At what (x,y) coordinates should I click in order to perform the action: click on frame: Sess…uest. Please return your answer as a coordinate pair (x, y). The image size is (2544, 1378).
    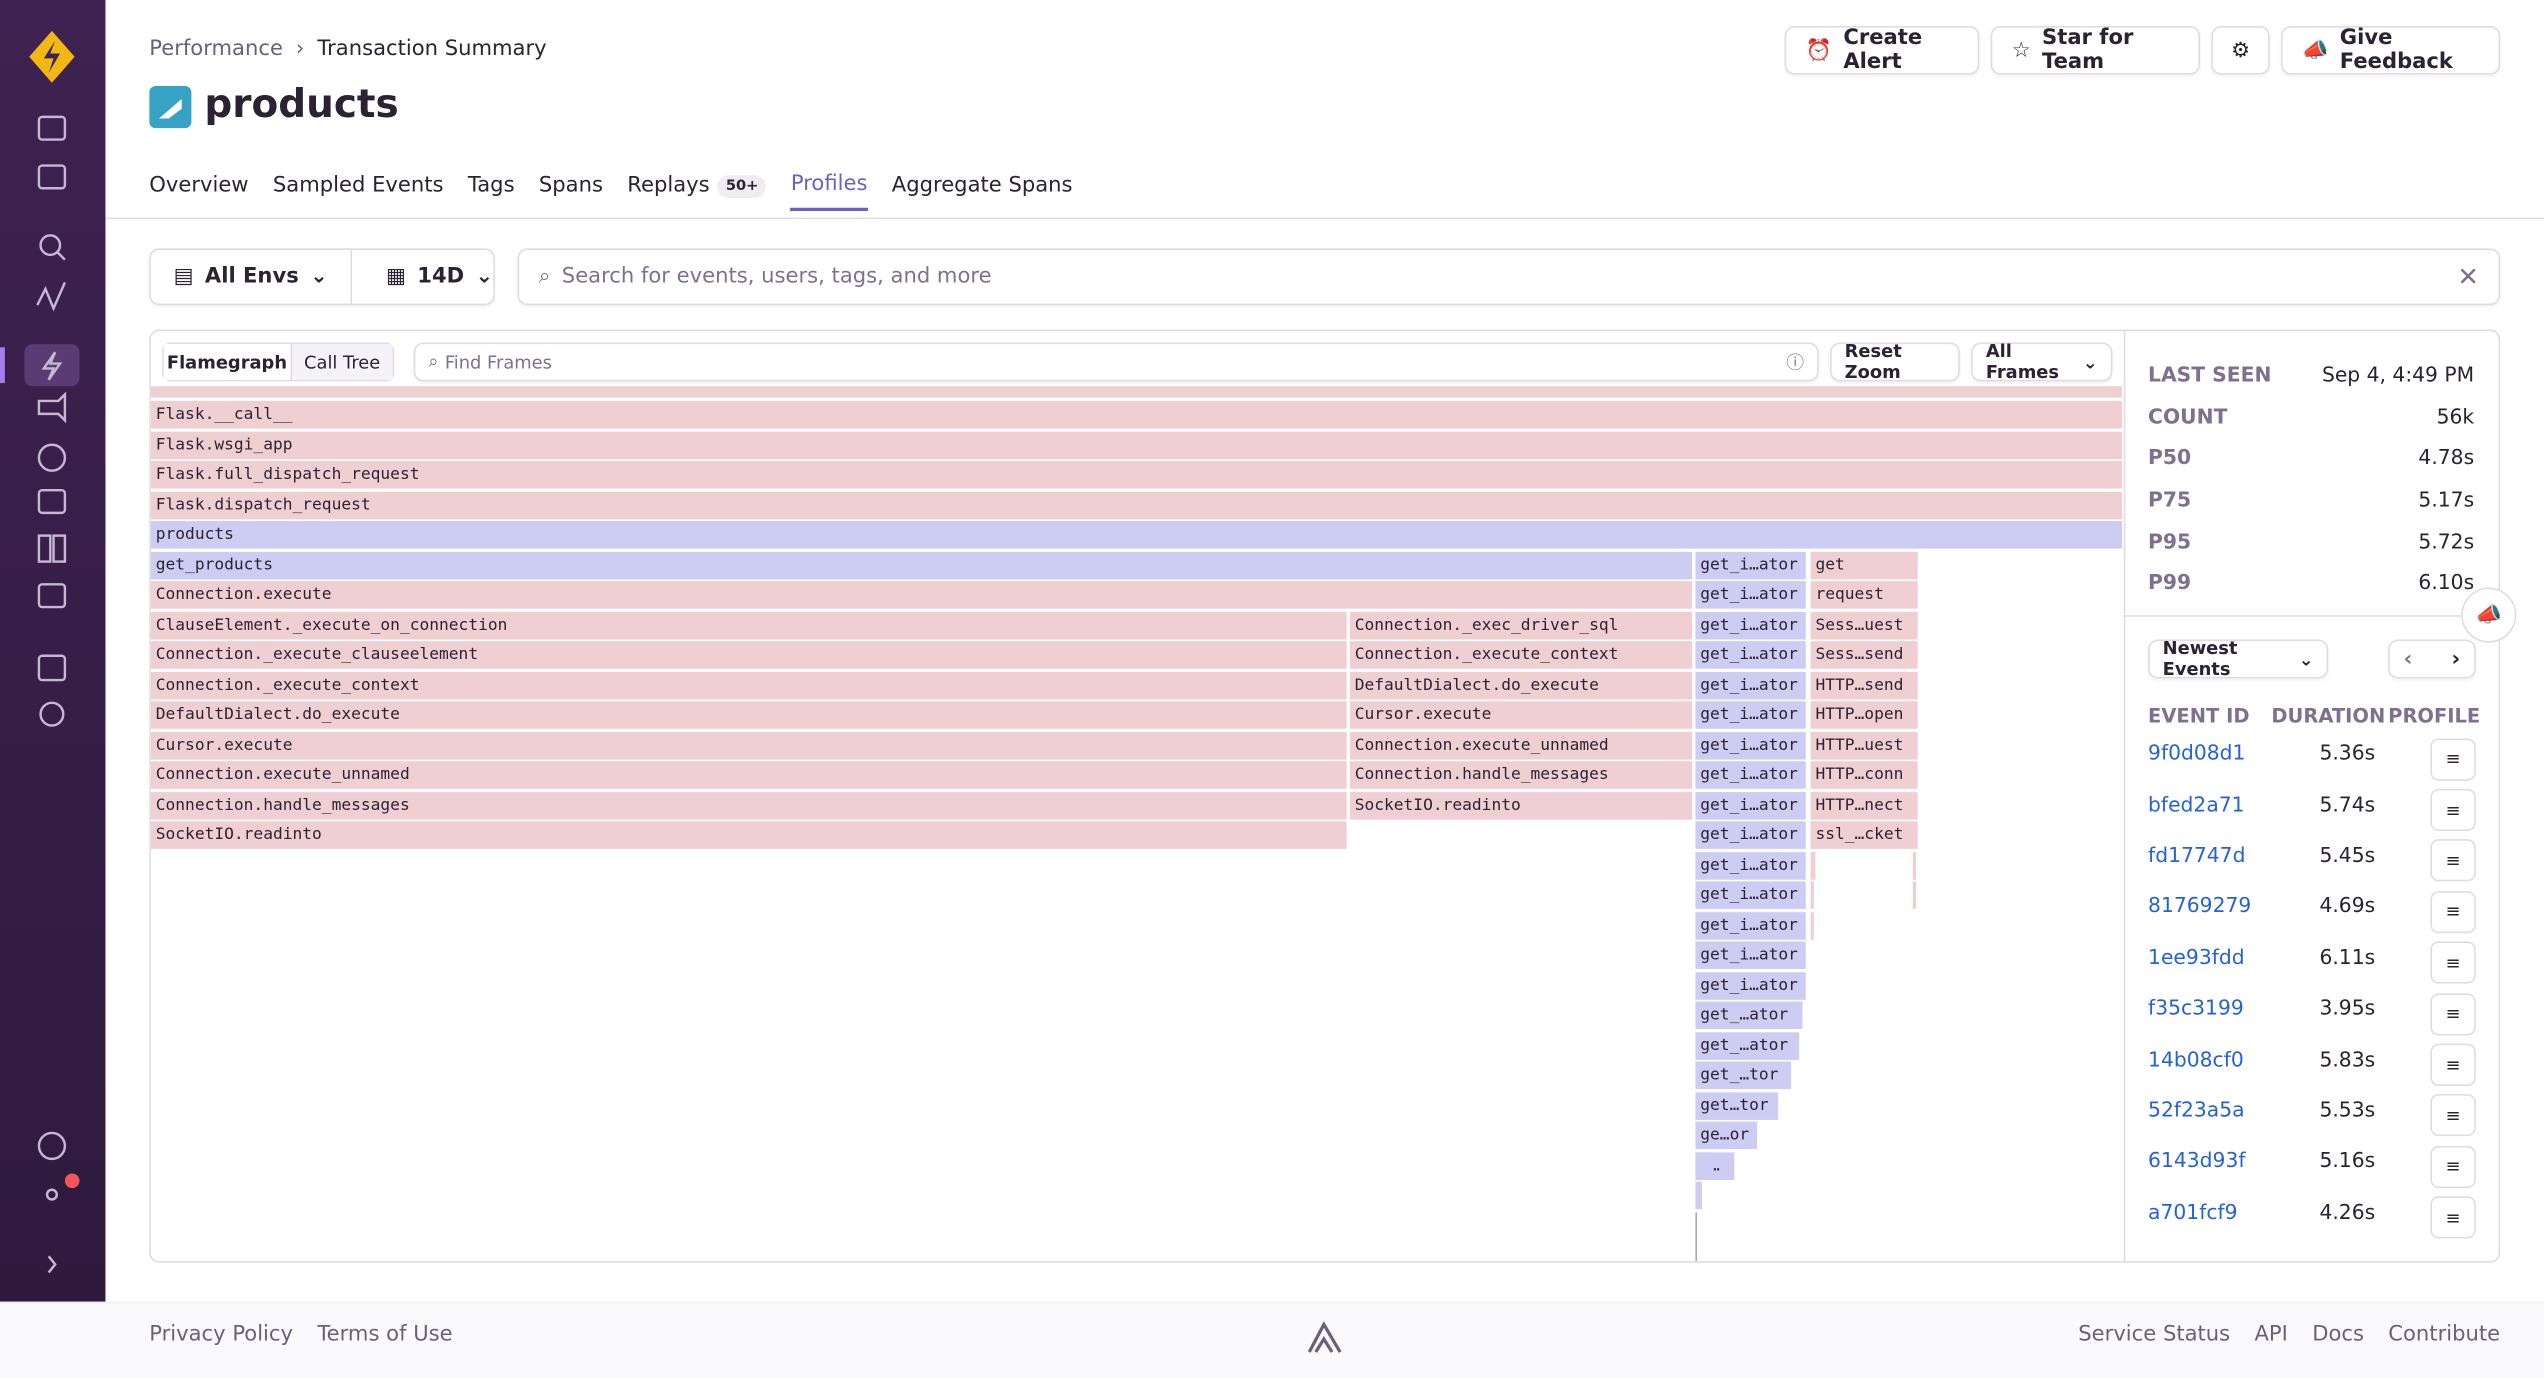
    Looking at the image, I should click on (1864, 625).